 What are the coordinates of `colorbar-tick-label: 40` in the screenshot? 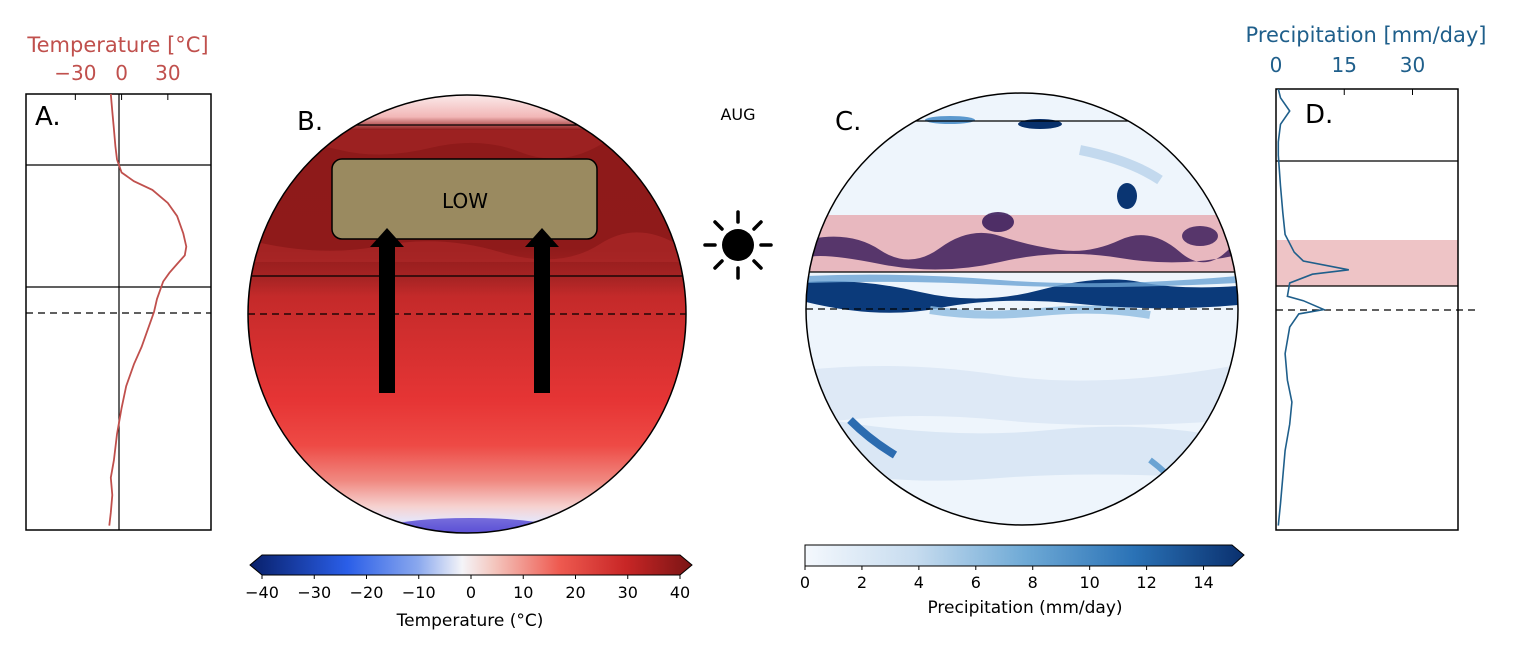 It's located at (680, 592).